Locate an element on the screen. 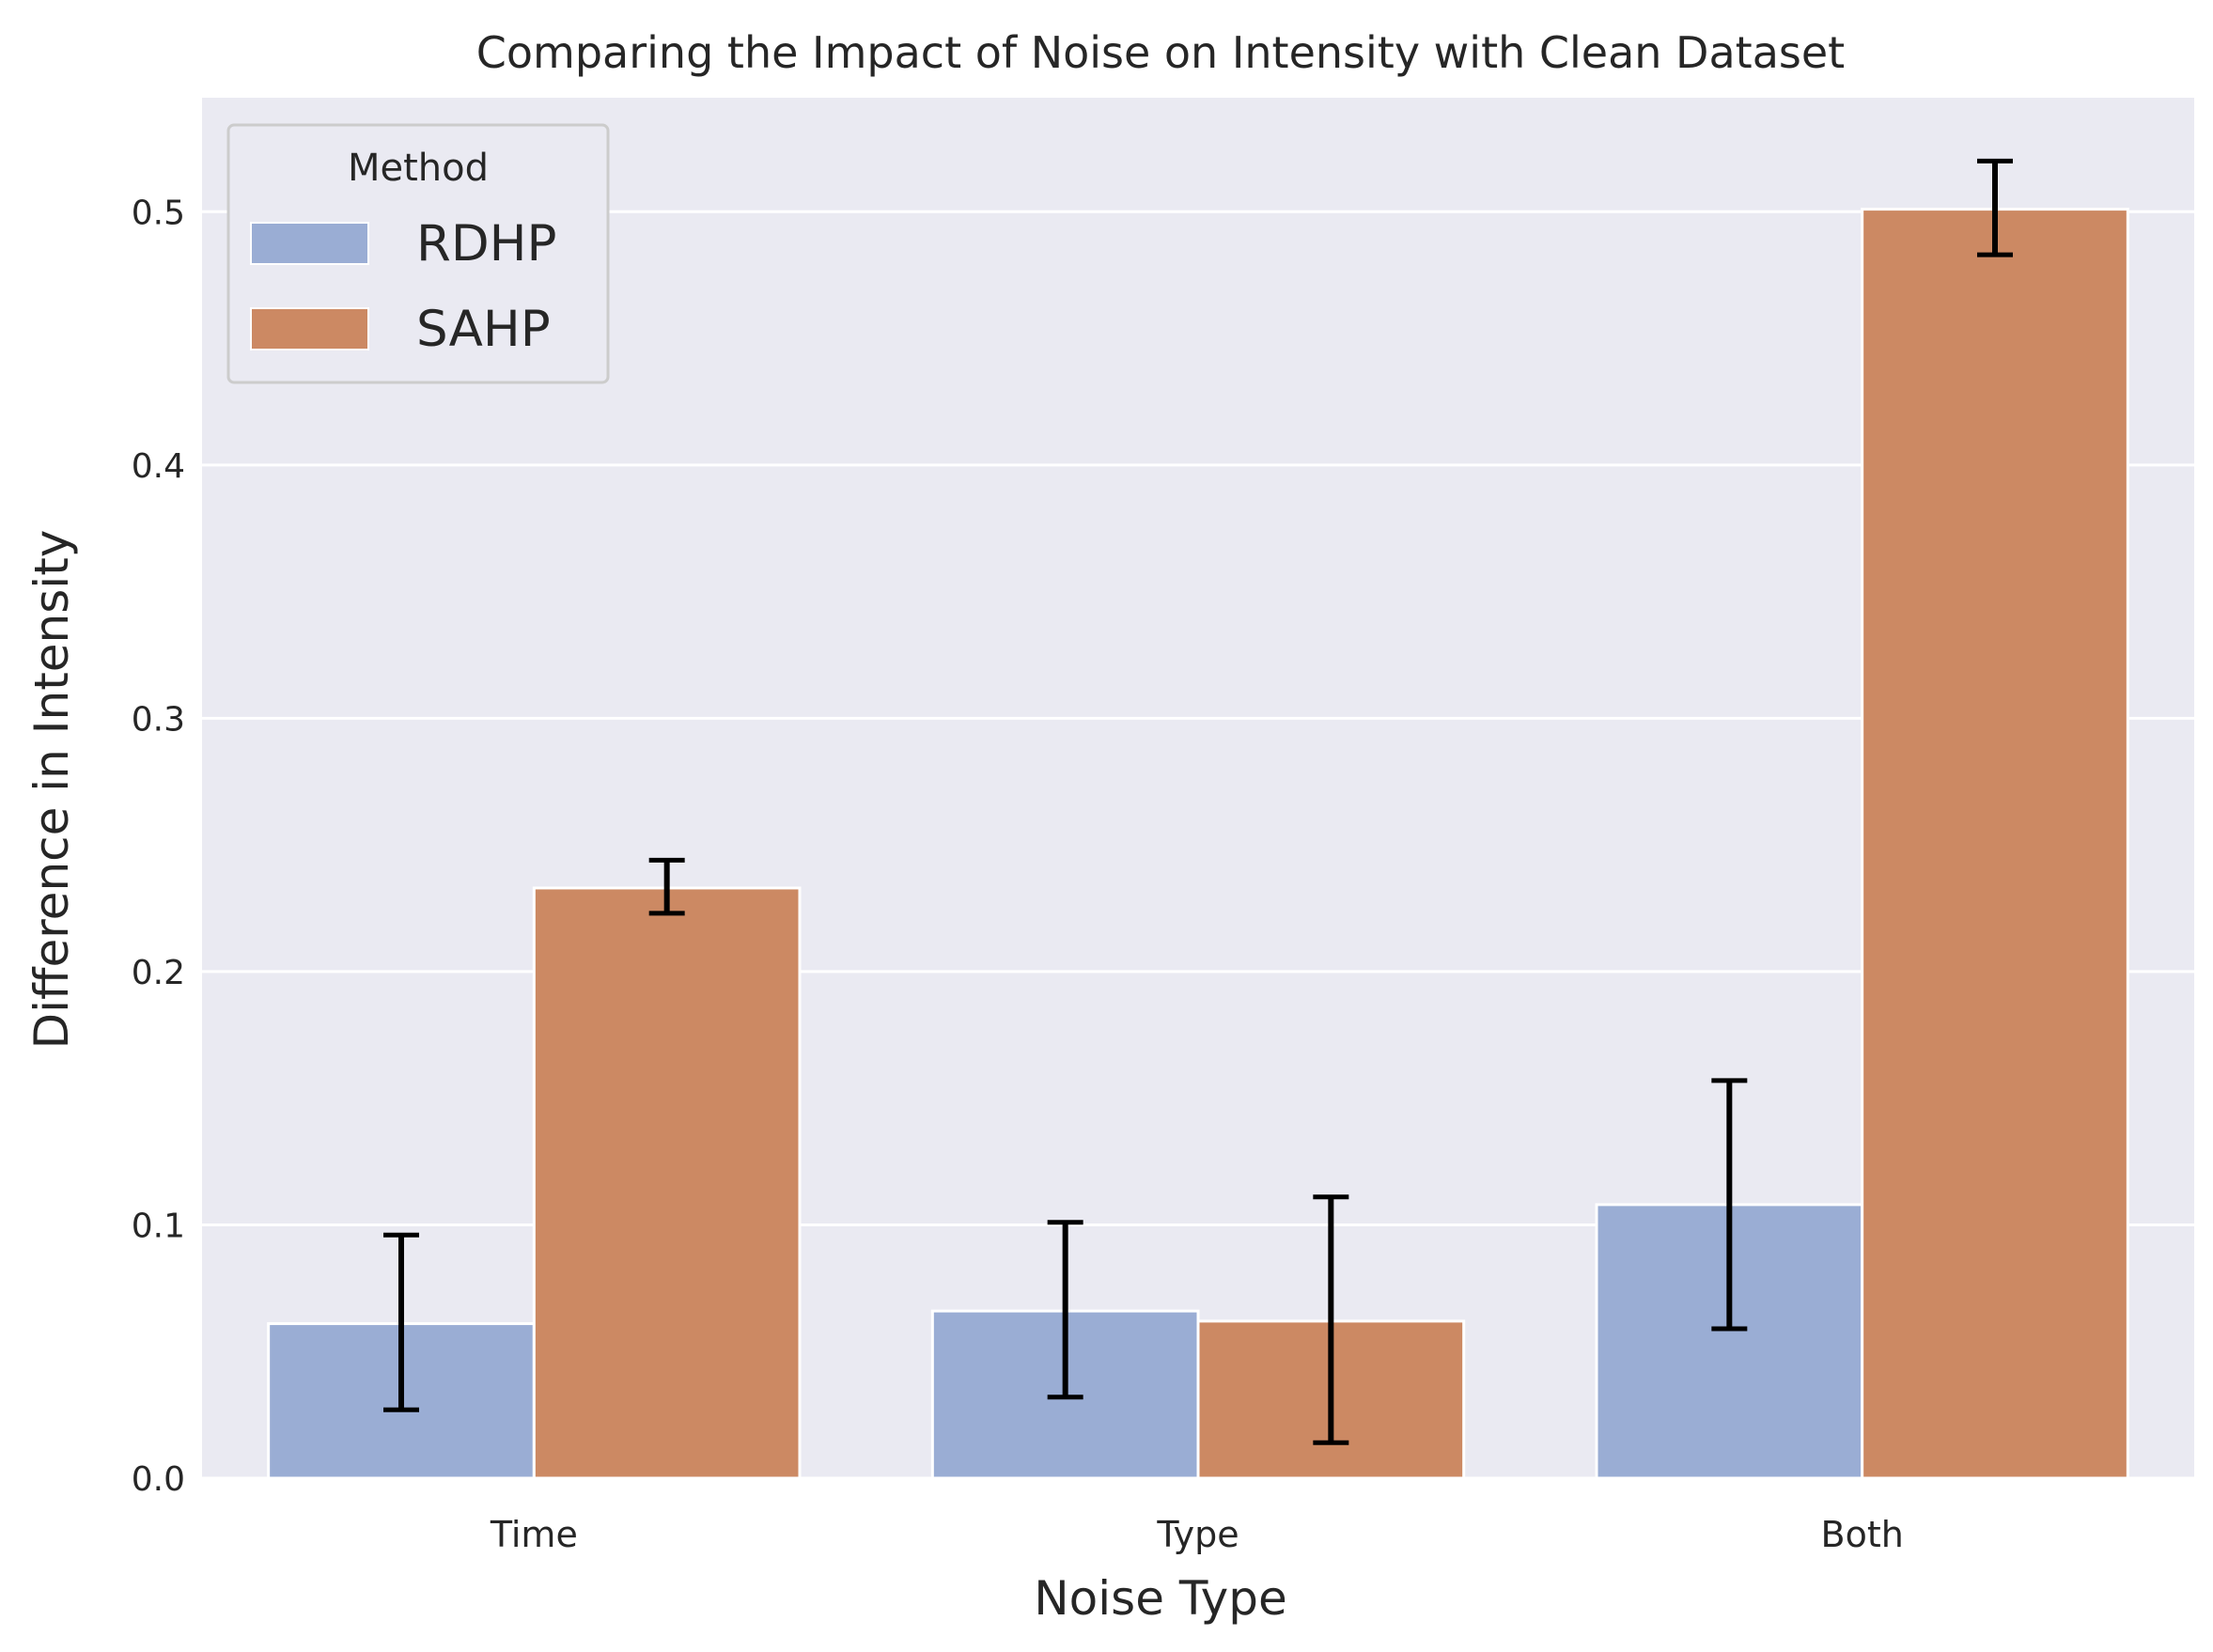  error-bar-sahp-time is located at coordinates (666, 886).